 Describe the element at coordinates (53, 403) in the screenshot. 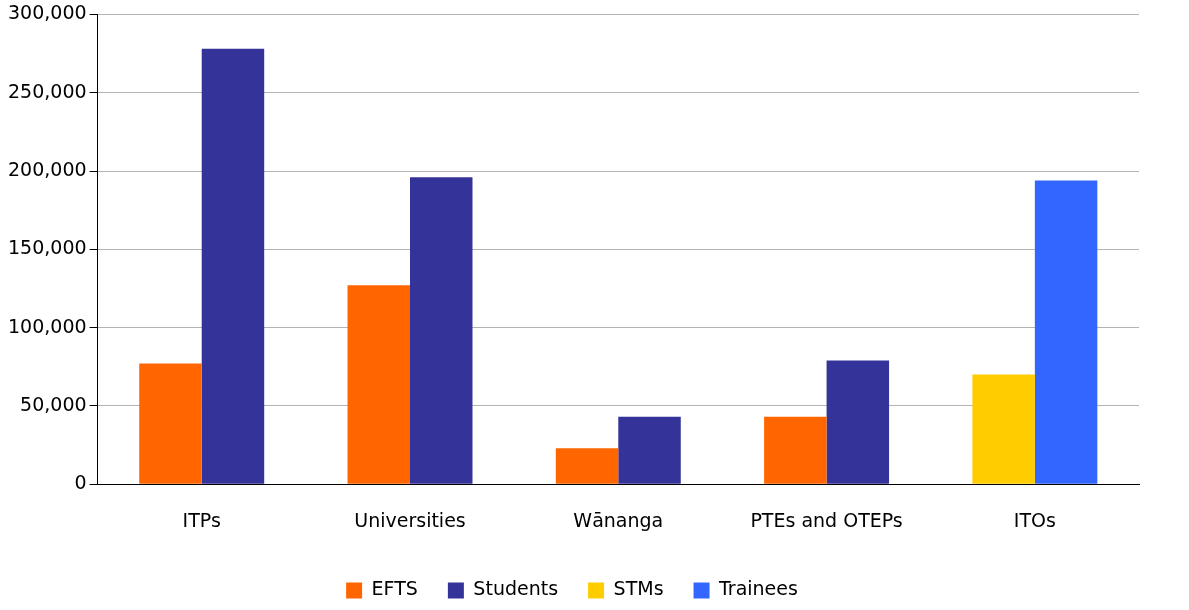

I see `y-tick-label: 50,000` at that location.